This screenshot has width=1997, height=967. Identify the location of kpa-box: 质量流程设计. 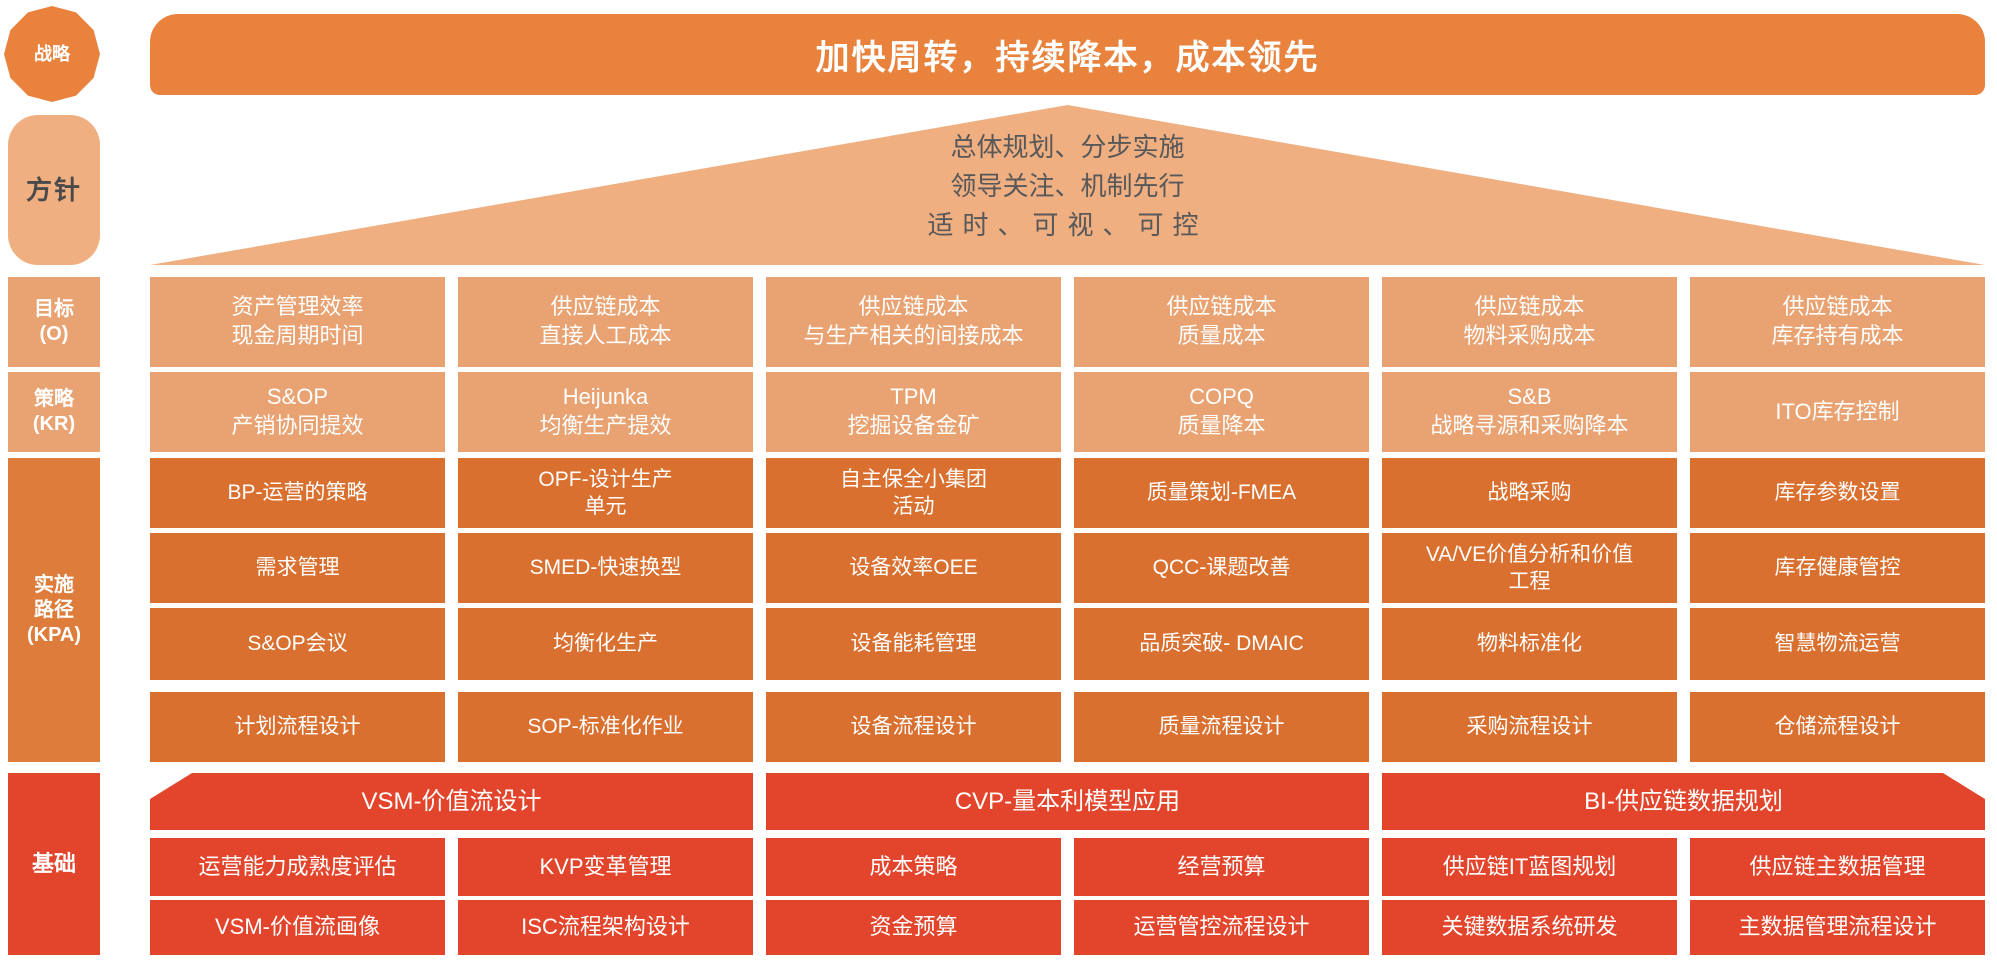
(1221, 727).